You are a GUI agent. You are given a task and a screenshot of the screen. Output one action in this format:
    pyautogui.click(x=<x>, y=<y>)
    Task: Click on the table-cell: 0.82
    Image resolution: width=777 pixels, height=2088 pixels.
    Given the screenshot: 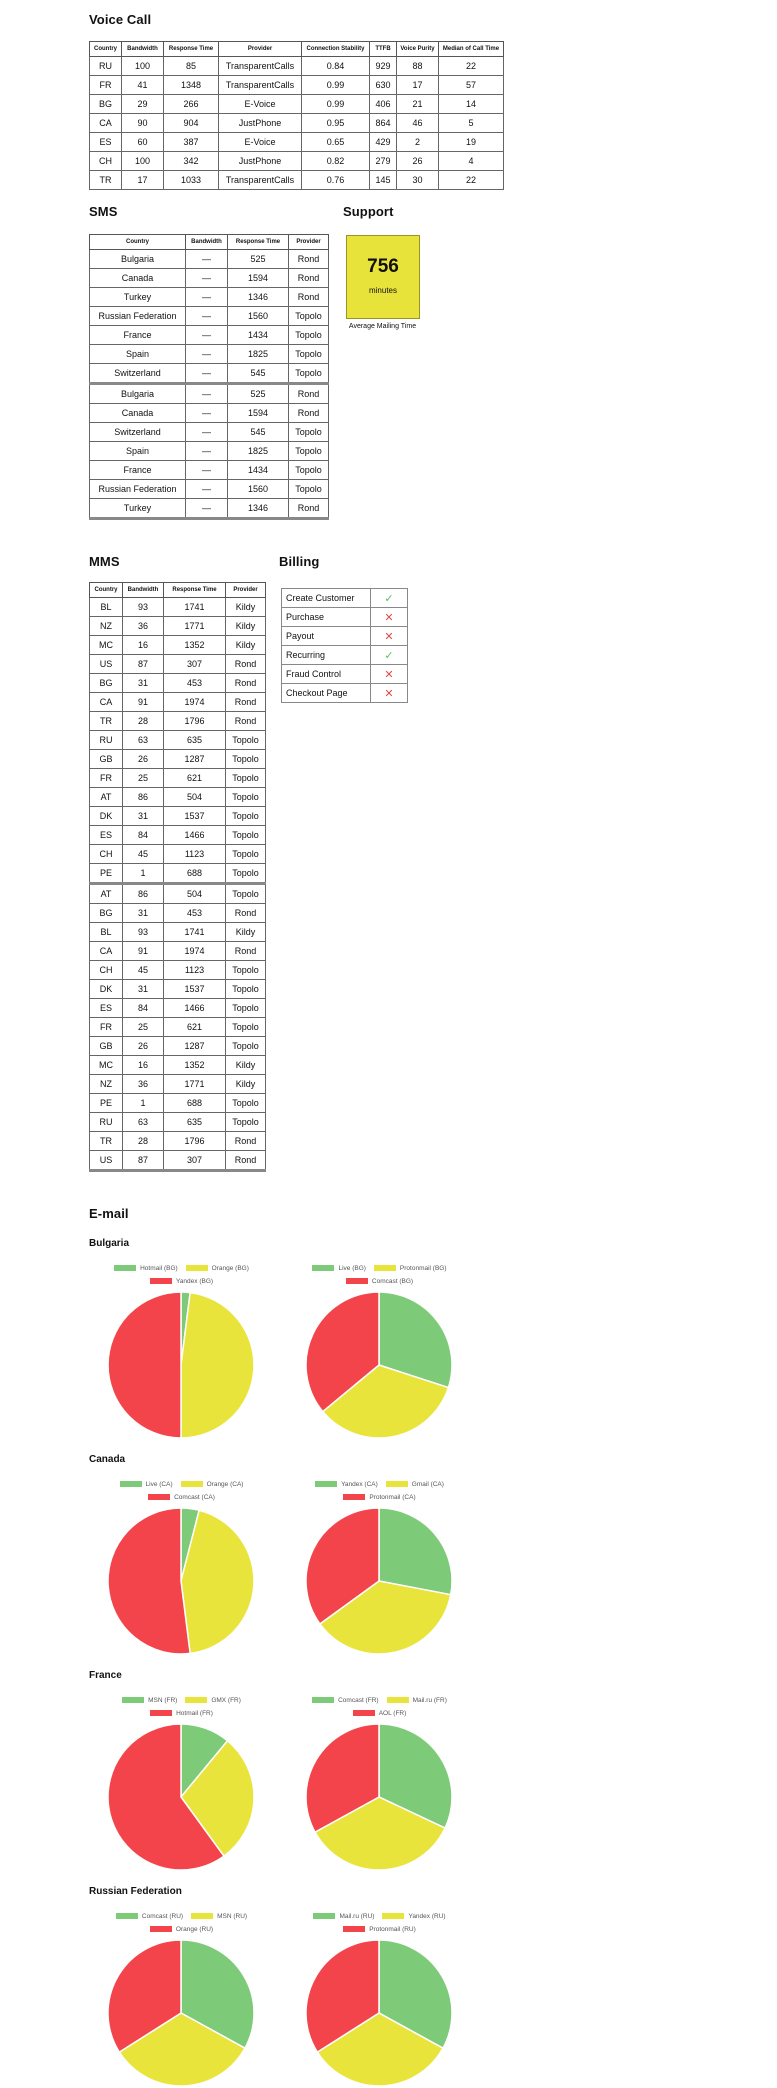 What is the action you would take?
    pyautogui.click(x=335, y=161)
    